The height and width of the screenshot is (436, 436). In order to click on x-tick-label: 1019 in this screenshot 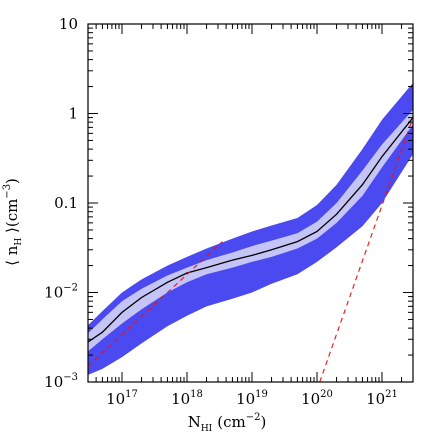, I will do `click(252, 398)`.